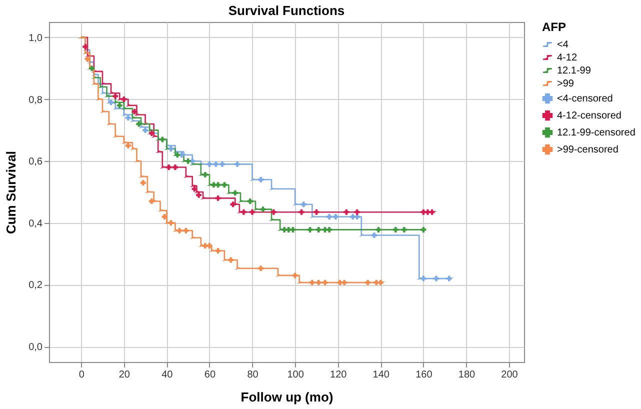  I want to click on y-tick-label: 0,6, so click(35, 162).